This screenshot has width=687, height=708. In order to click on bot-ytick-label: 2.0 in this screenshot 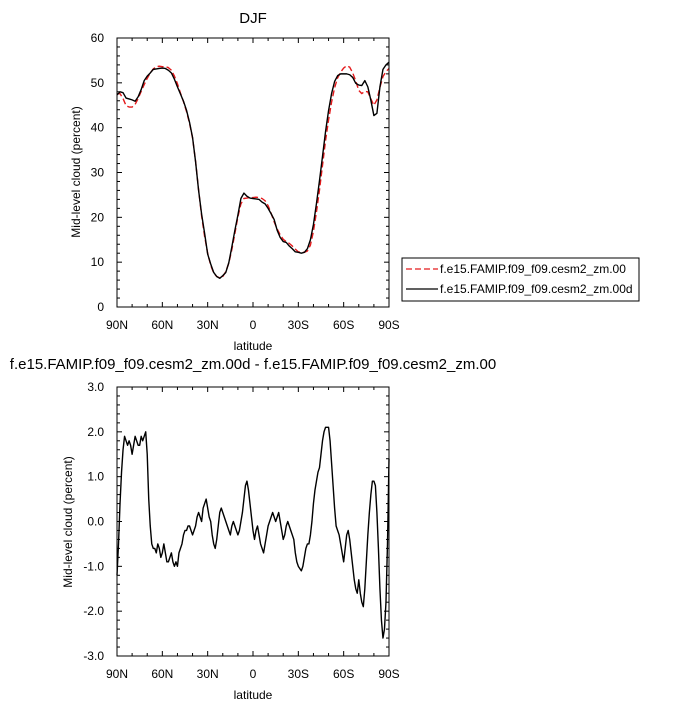, I will do `click(95, 432)`.